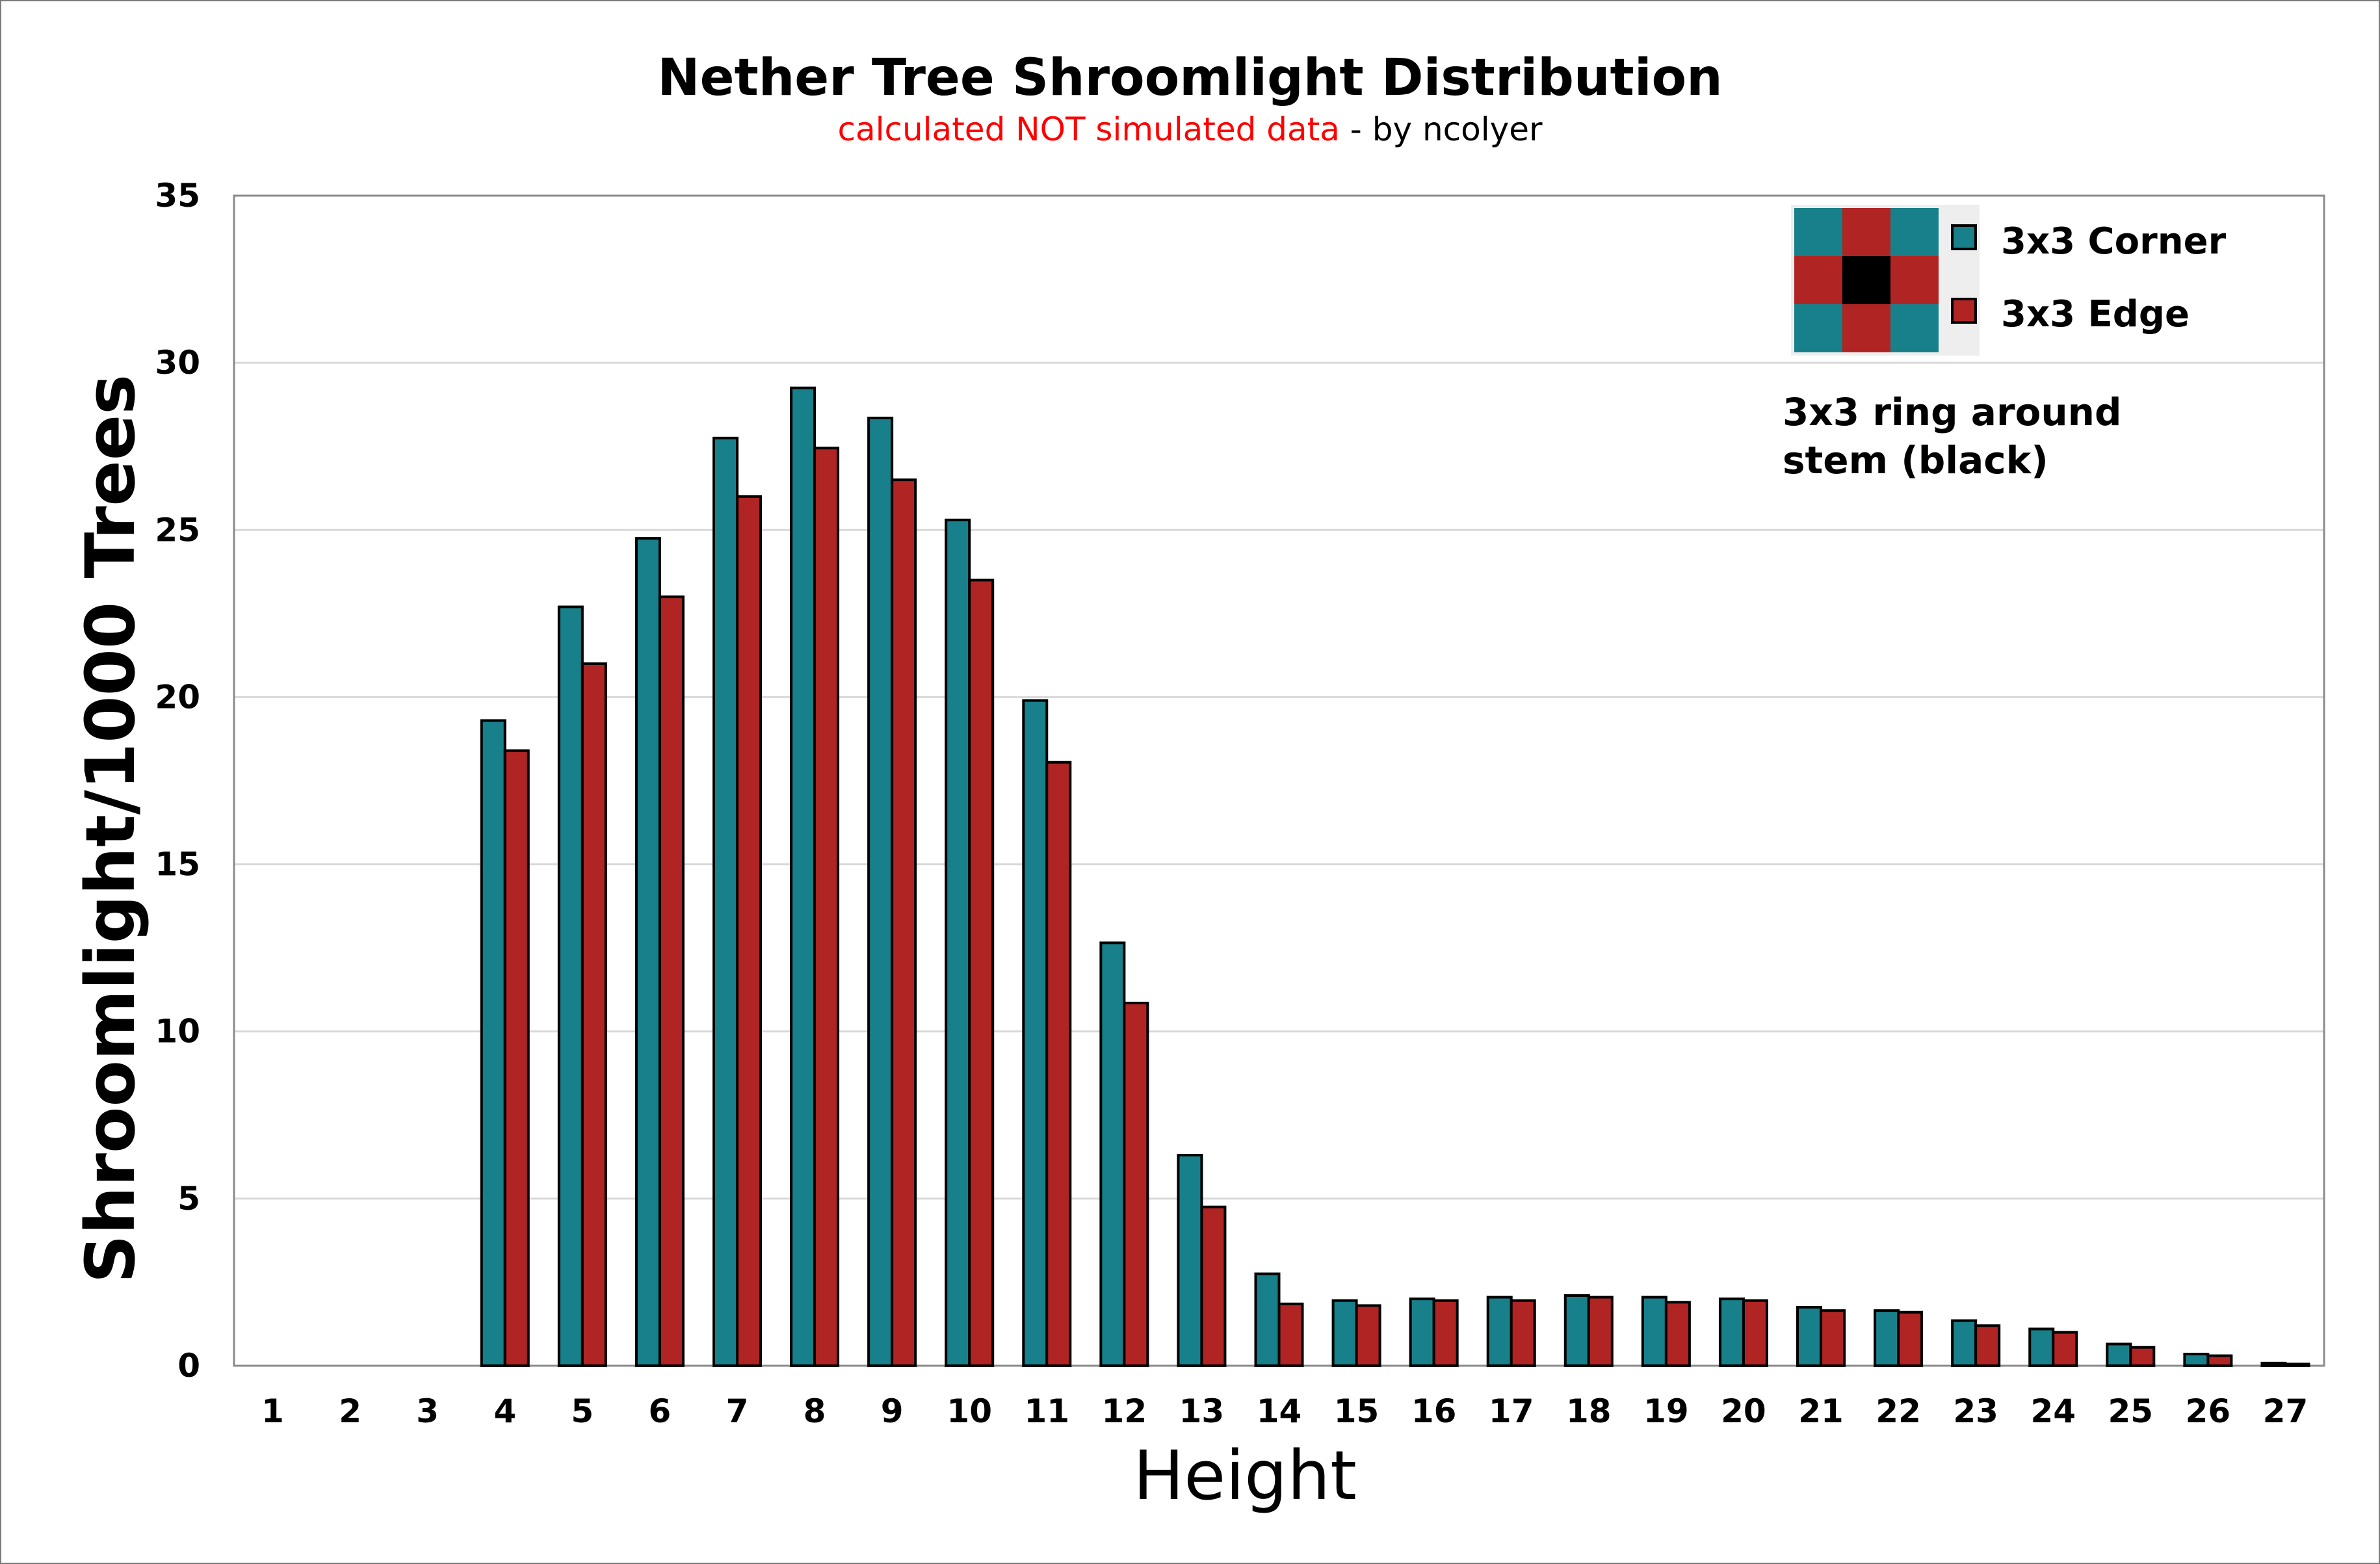  What do you see at coordinates (661, 1411) in the screenshot?
I see `x-tick-label: 6` at bounding box center [661, 1411].